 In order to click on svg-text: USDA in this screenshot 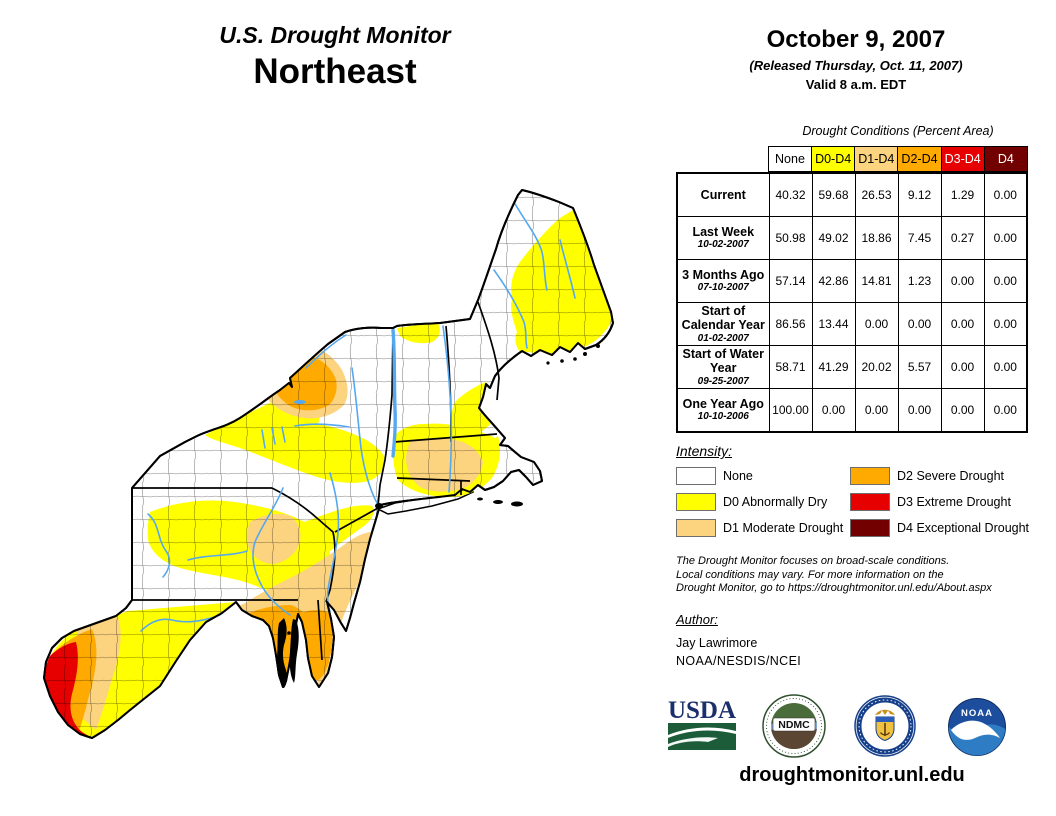, I will do `click(702, 710)`.